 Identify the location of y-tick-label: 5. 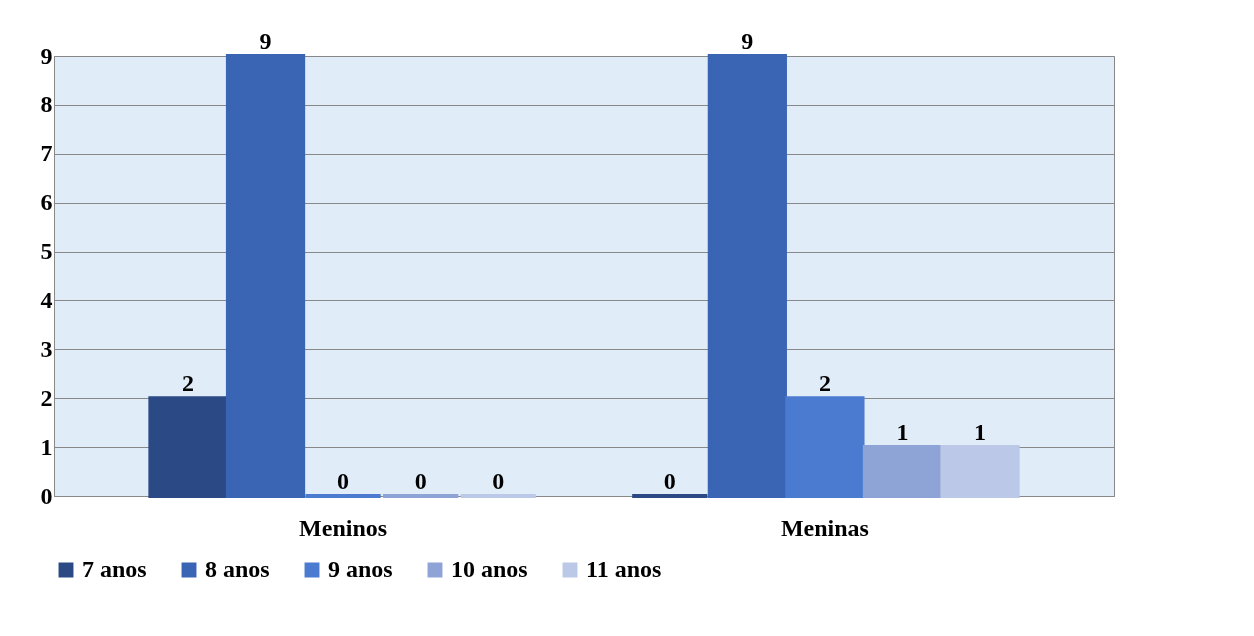
(46, 251).